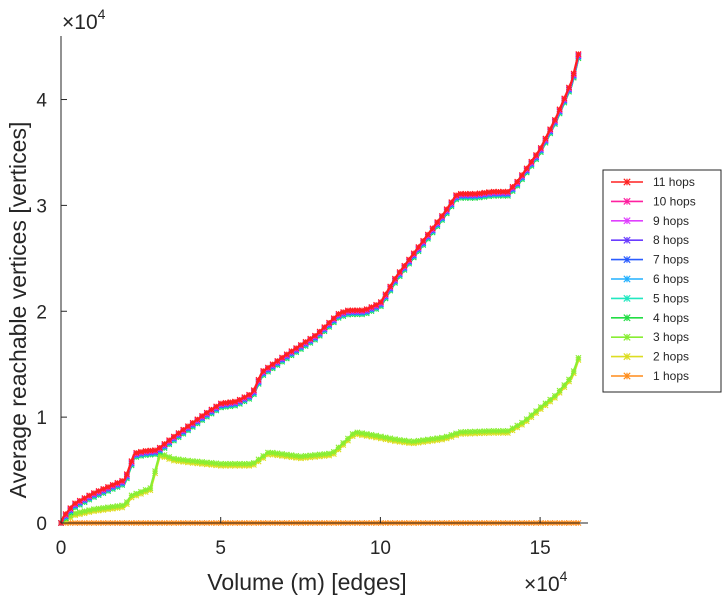 The height and width of the screenshot is (600, 724). I want to click on y-exponent-base: ×10, so click(80, 22).